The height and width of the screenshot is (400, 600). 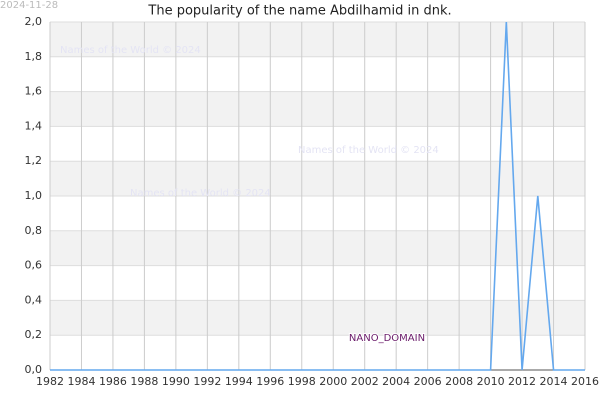 What do you see at coordinates (302, 381) in the screenshot?
I see `x-tick-label: 1998` at bounding box center [302, 381].